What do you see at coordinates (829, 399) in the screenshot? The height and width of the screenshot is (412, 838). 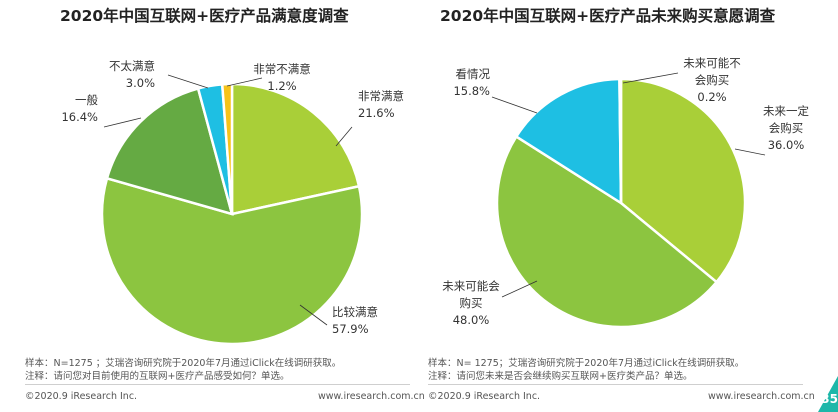 I see `page-number: 35` at bounding box center [829, 399].